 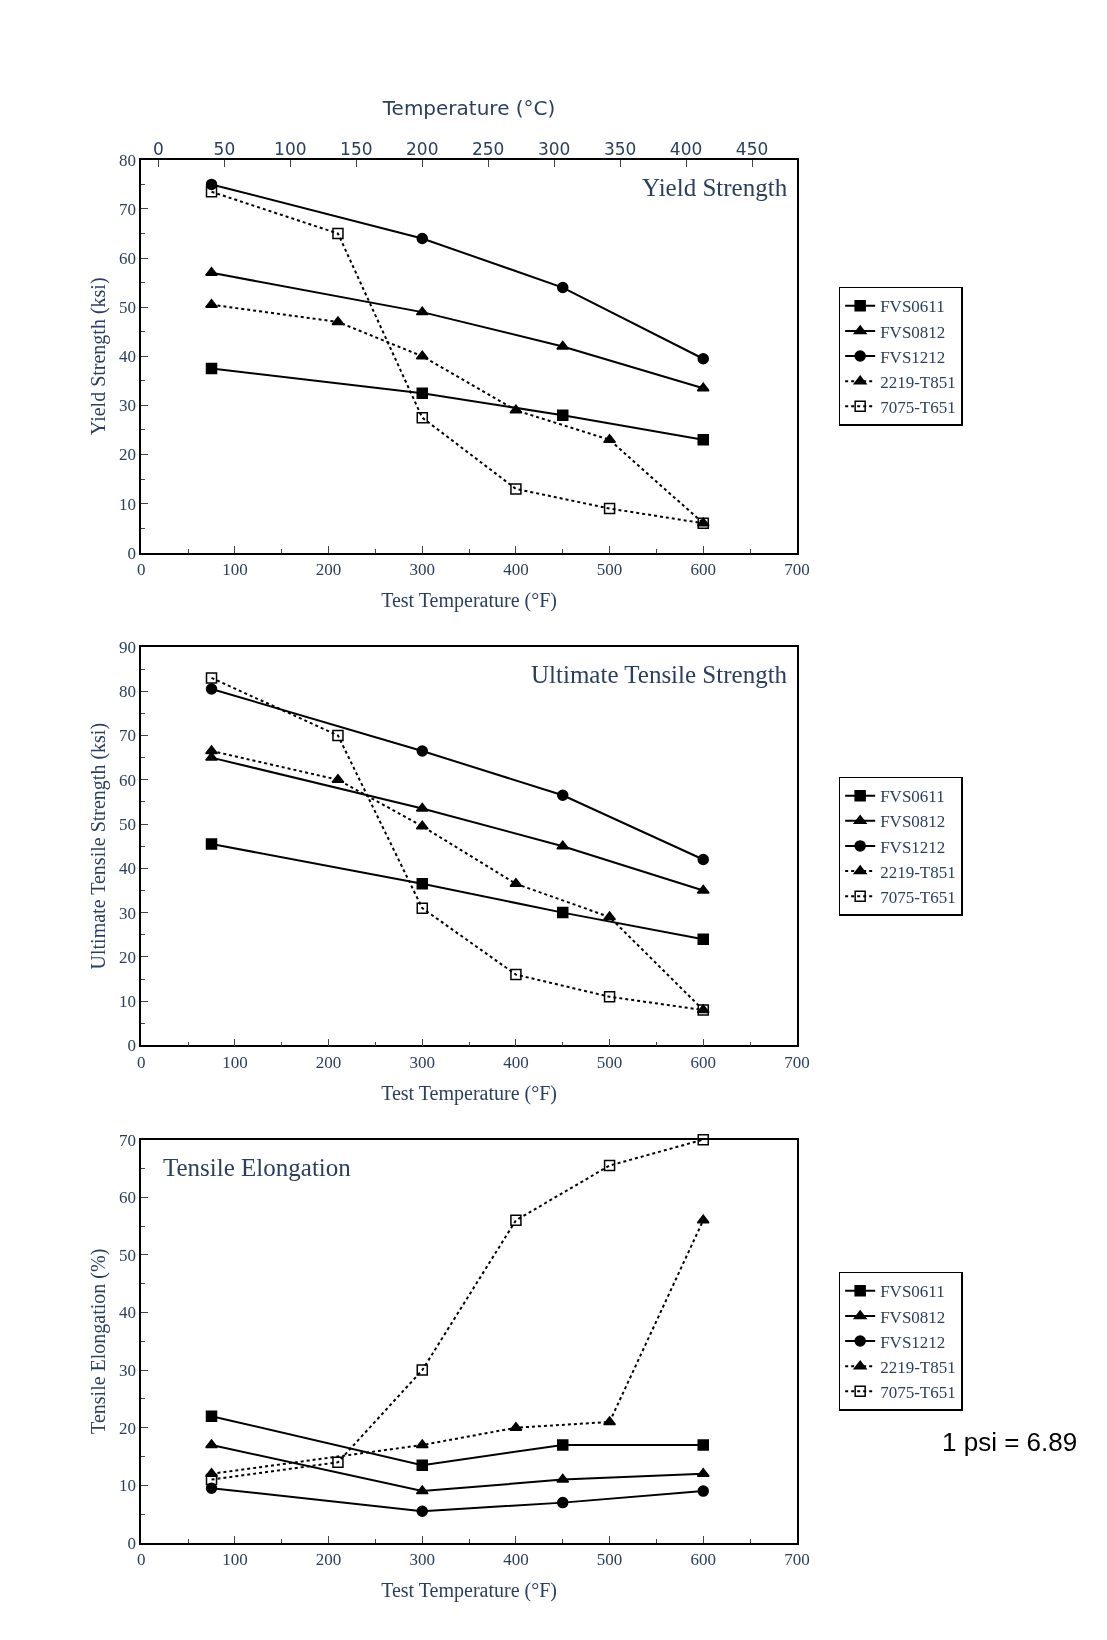 I want to click on x2-tick-label: 50, so click(x=224, y=149).